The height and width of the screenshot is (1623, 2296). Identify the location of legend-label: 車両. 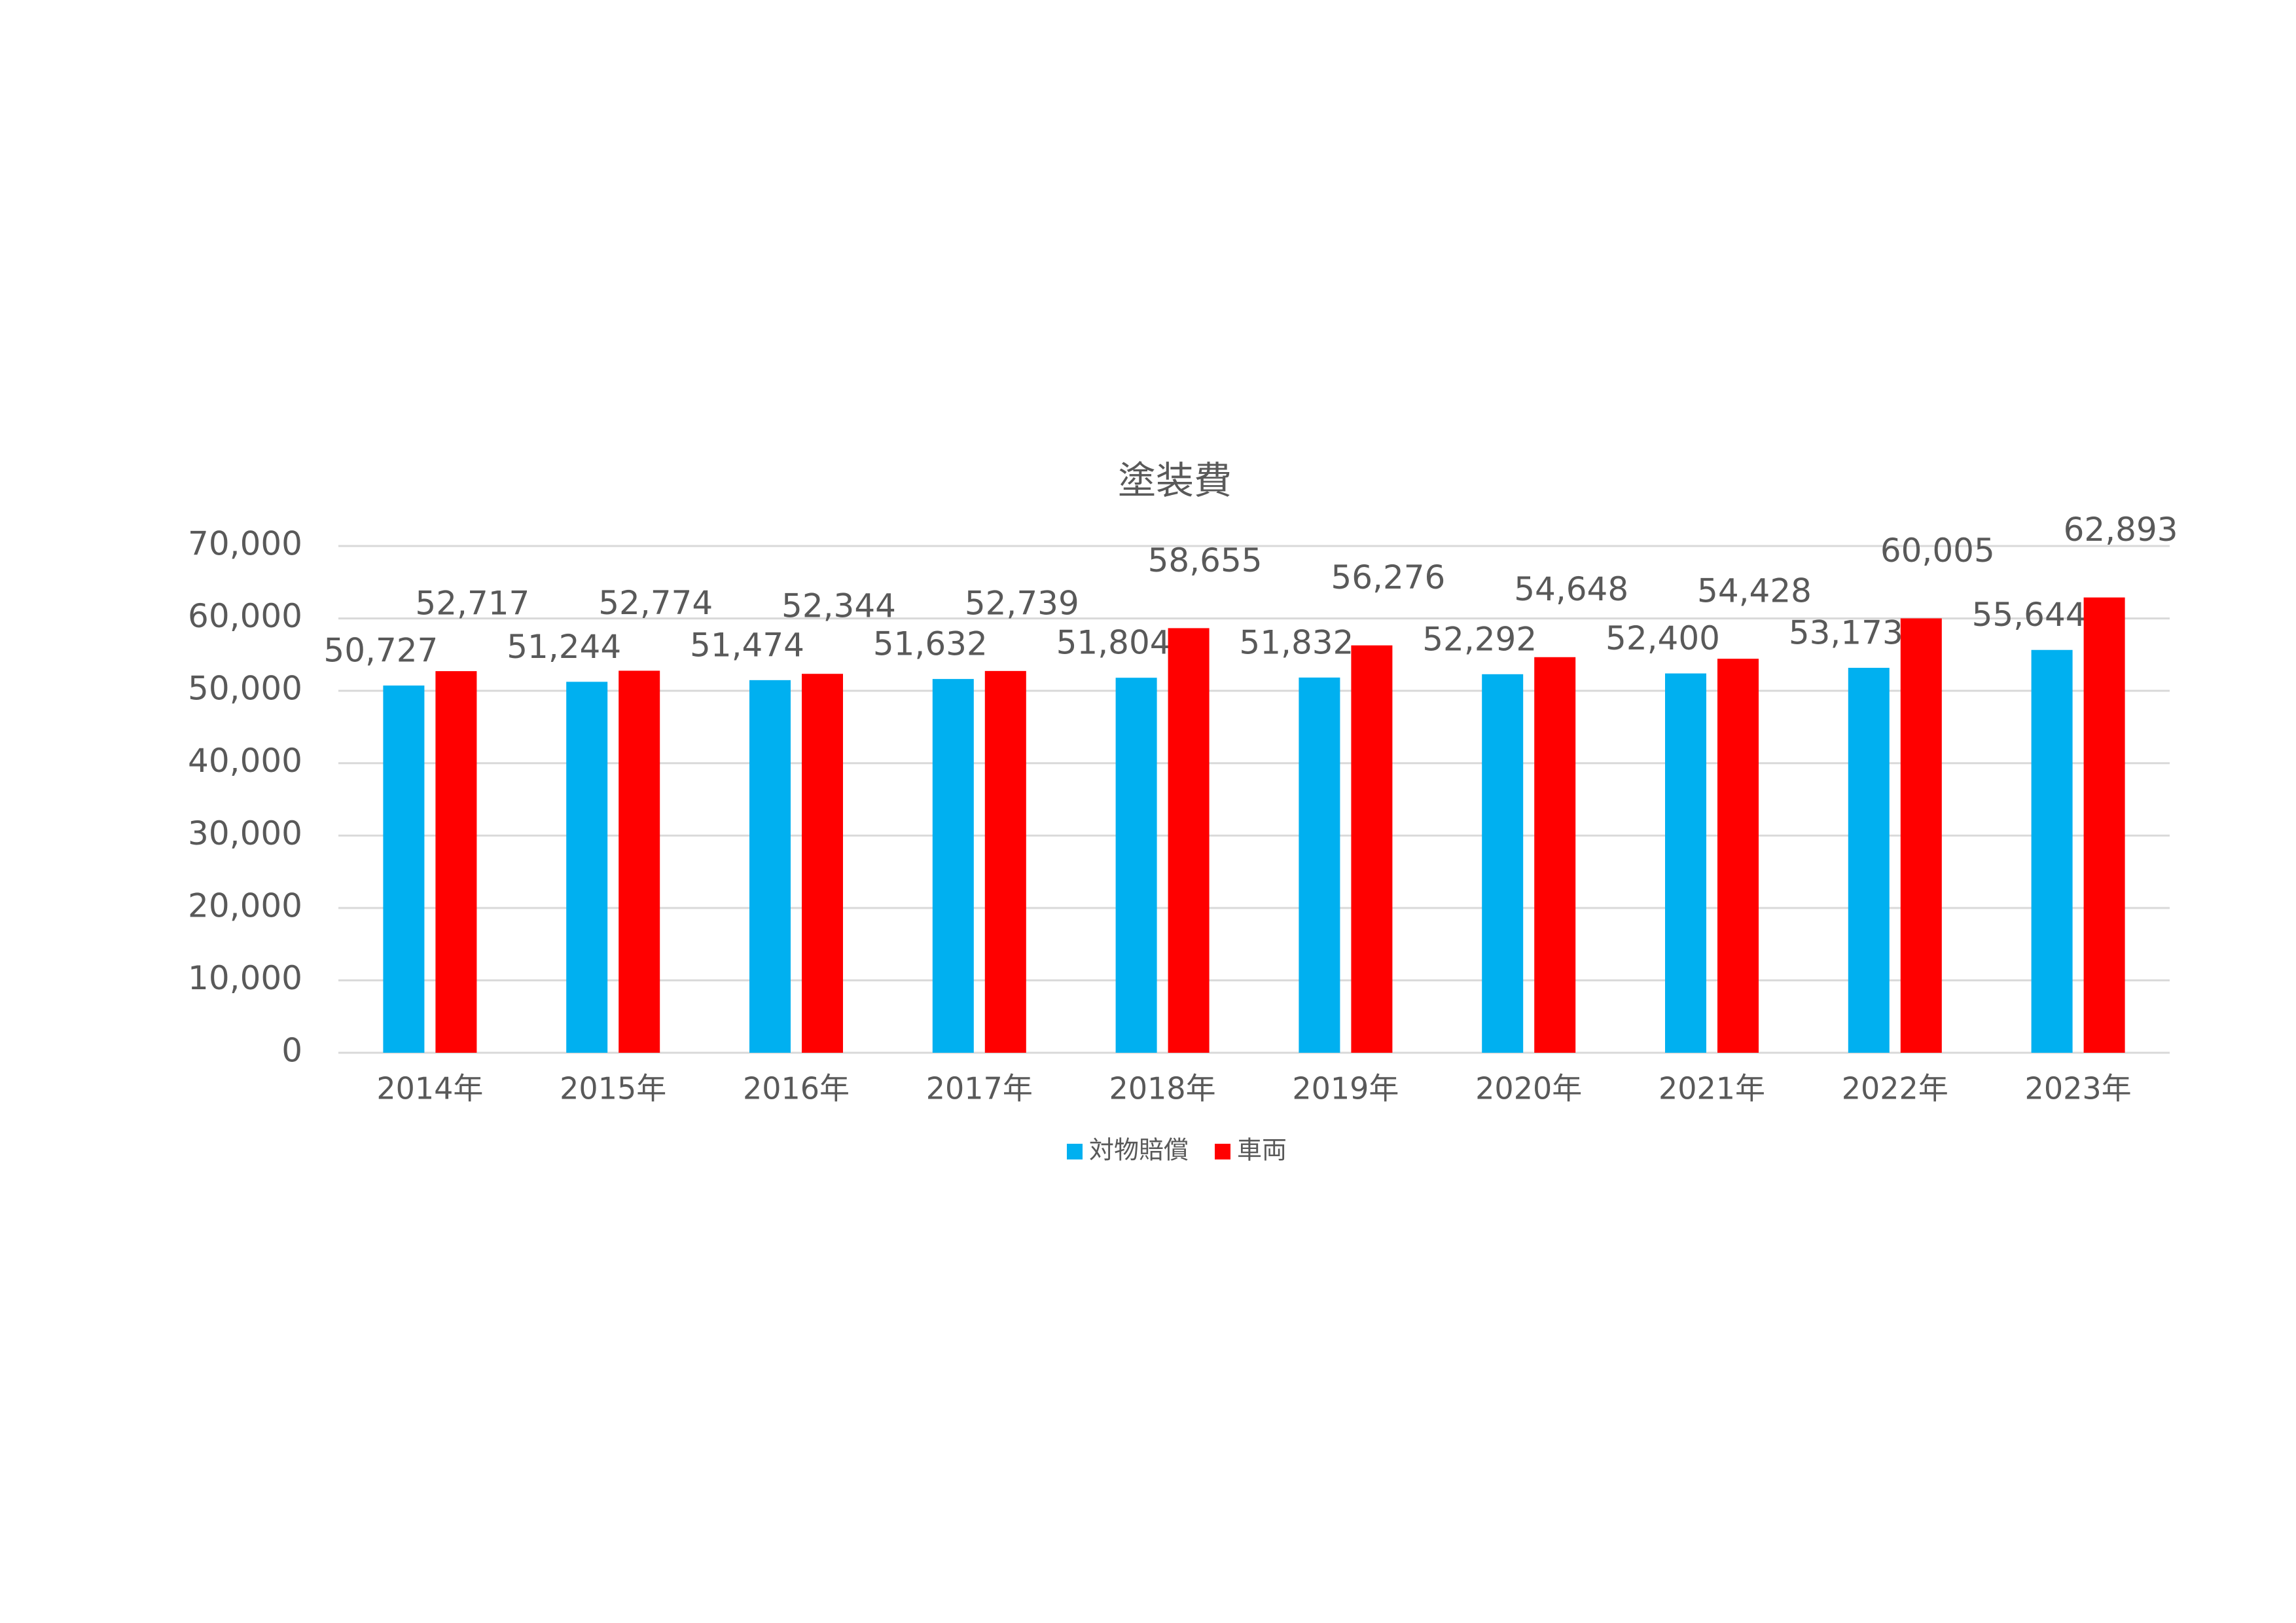
(1262, 1150).